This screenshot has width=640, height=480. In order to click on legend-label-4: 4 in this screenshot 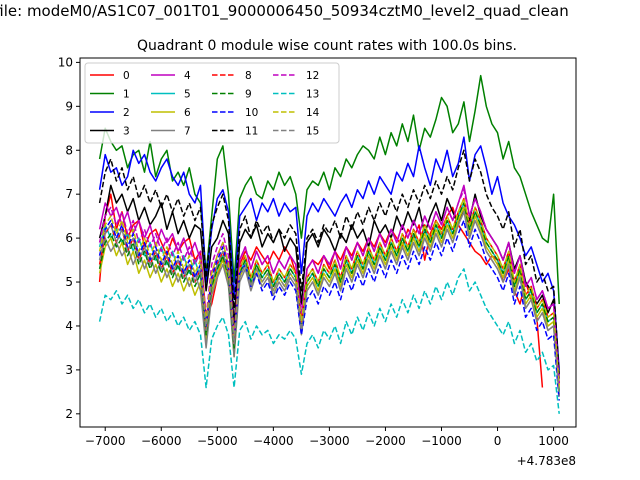, I will do `click(187, 76)`.